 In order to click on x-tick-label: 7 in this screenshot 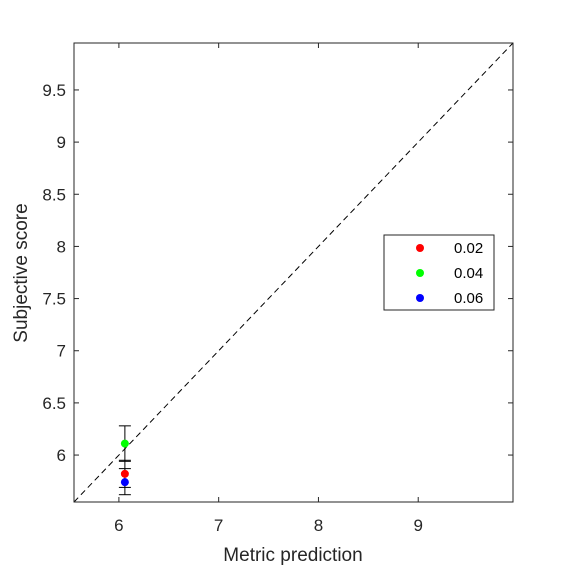, I will do `click(218, 525)`.